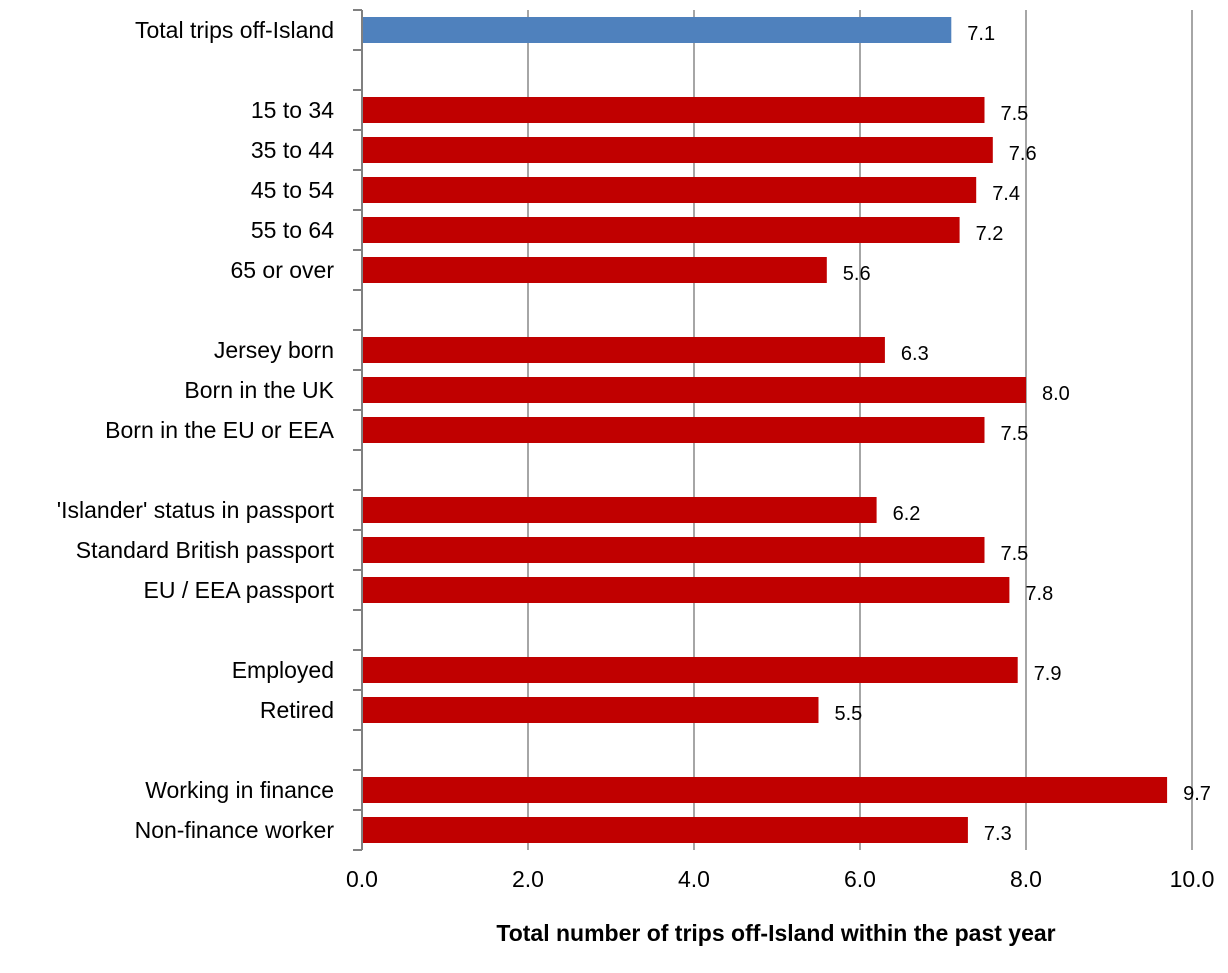 The width and height of the screenshot is (1228, 973). Describe the element at coordinates (239, 790) in the screenshot. I see `category-label: Working in finance` at that location.